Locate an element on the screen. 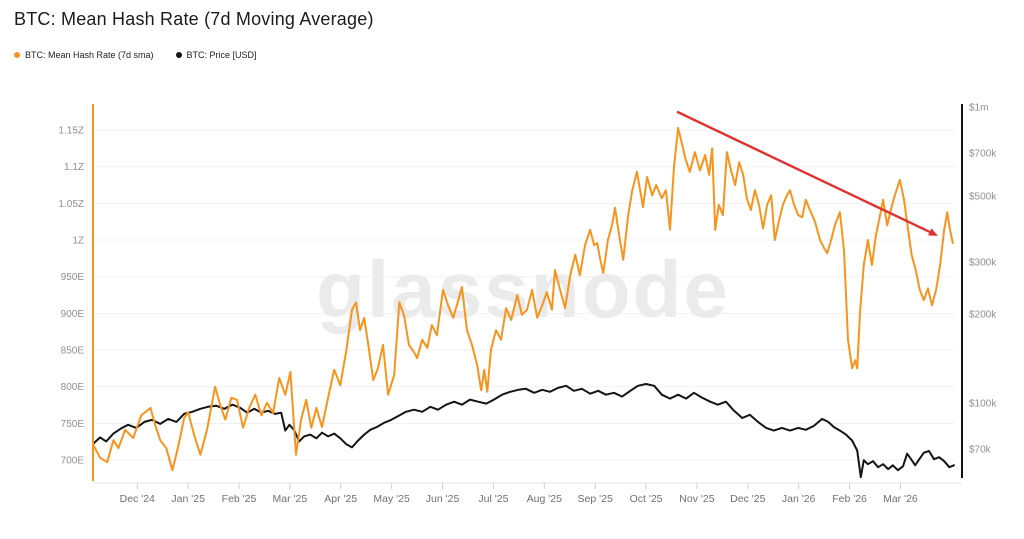 This screenshot has height=539, width=1024. x-axis-label: May '25 is located at coordinates (391, 499).